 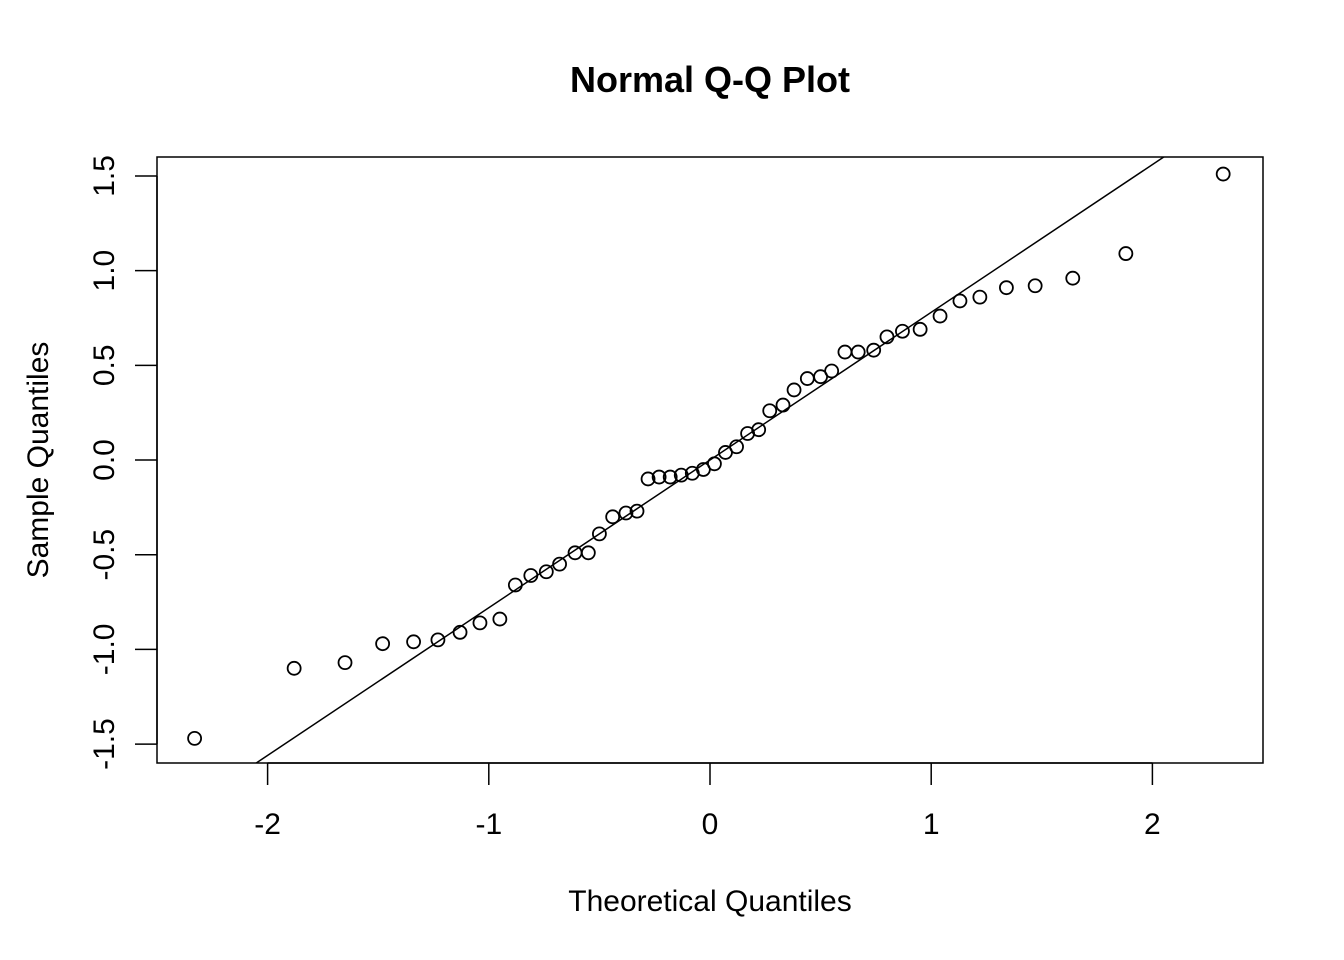 I want to click on y-tick-label: -0.5, so click(x=104, y=555).